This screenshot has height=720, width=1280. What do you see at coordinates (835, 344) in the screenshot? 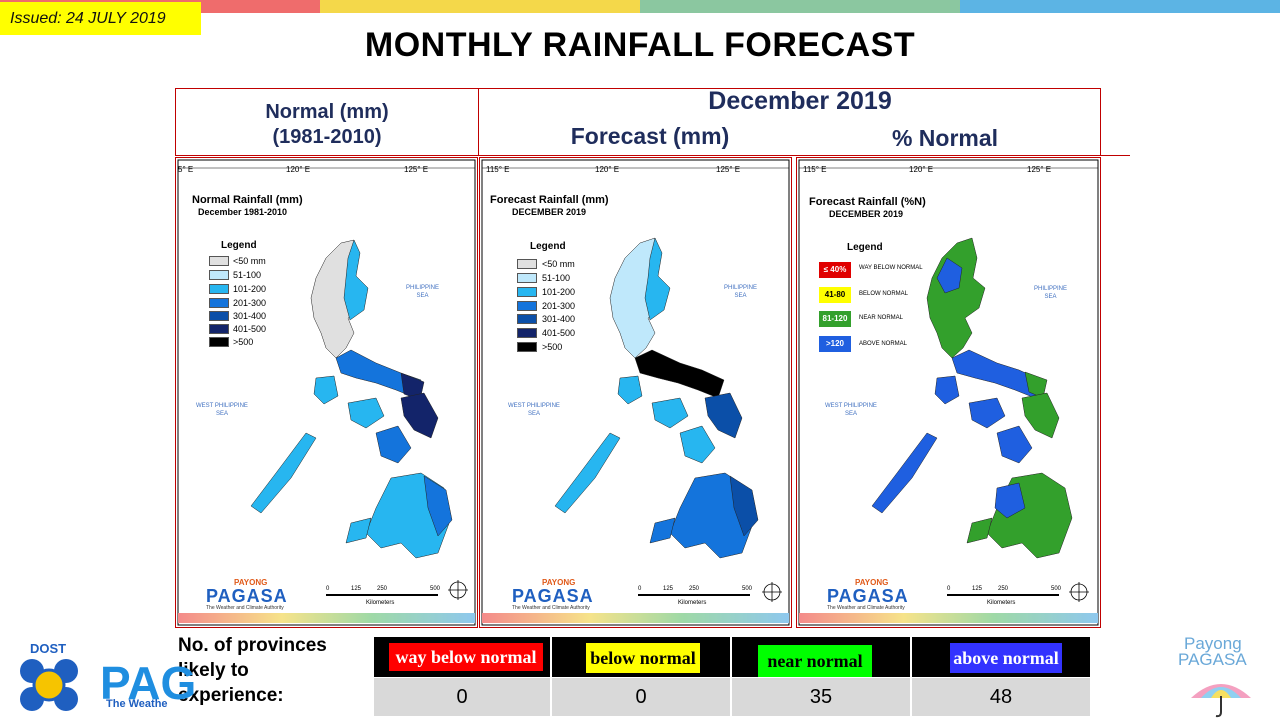
I see `legend-swatch: >120` at bounding box center [835, 344].